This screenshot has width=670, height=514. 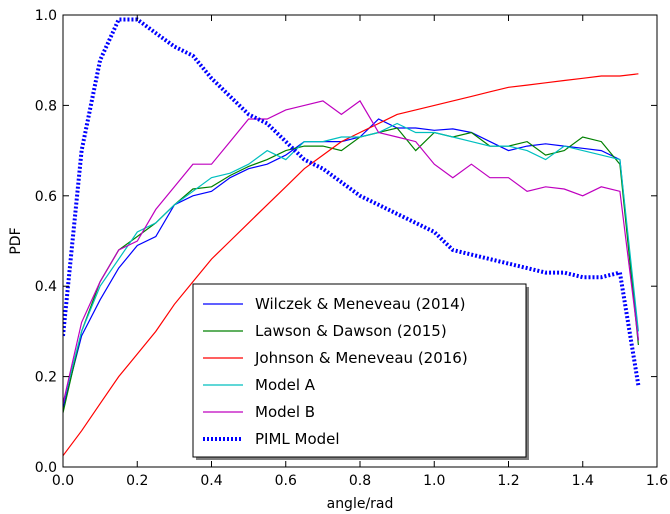 I want to click on x-tick-label: 0.4, so click(x=211, y=481).